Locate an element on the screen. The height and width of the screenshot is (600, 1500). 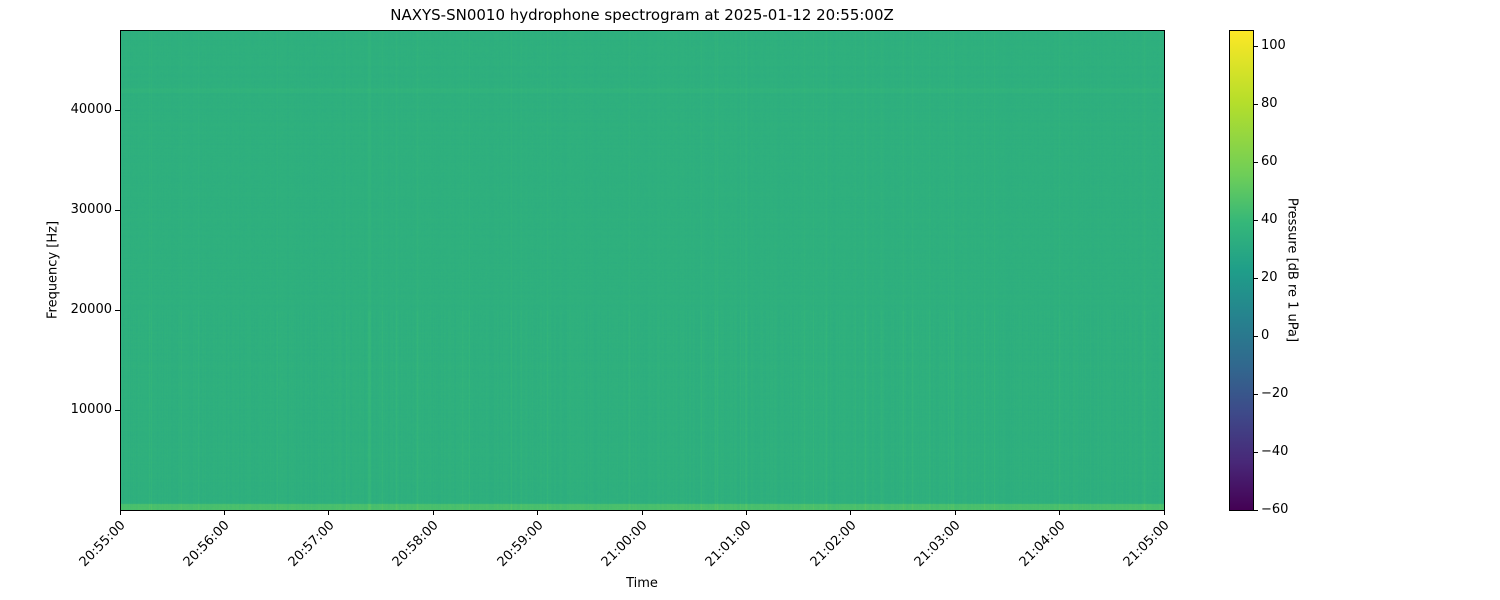
colorbar-tick-label: 80 is located at coordinates (1269, 104).